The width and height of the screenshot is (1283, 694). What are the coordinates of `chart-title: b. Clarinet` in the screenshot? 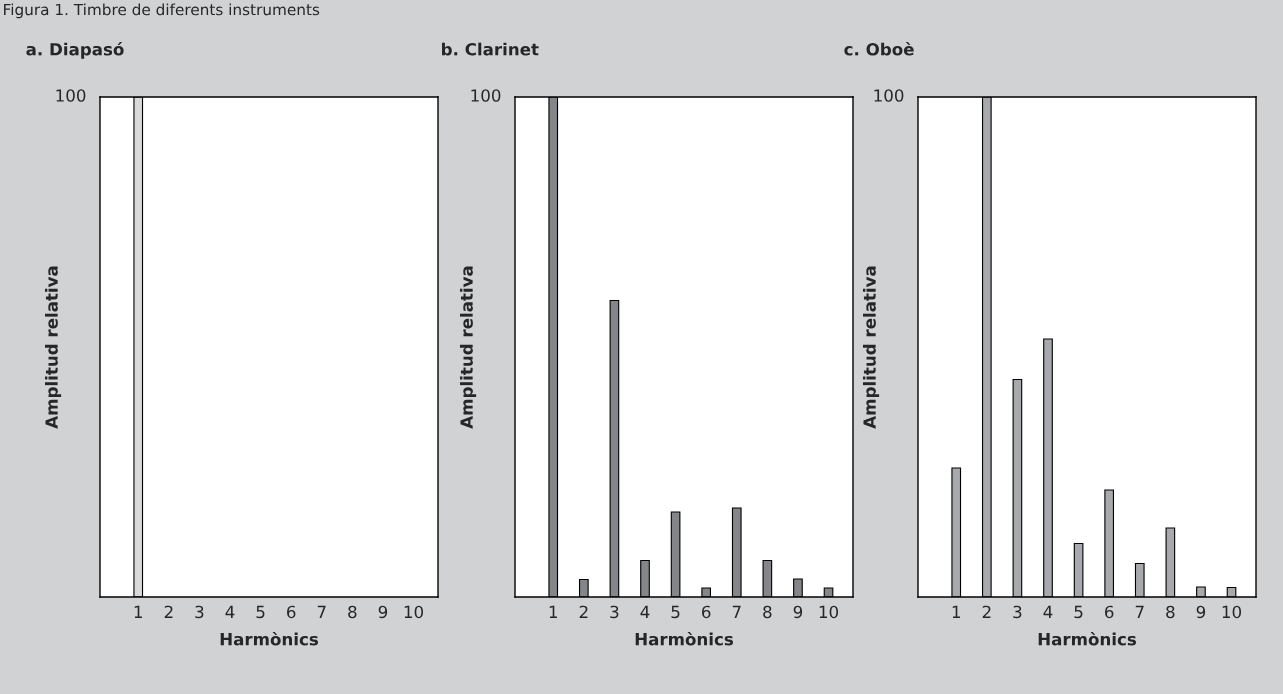 It's located at (490, 49).